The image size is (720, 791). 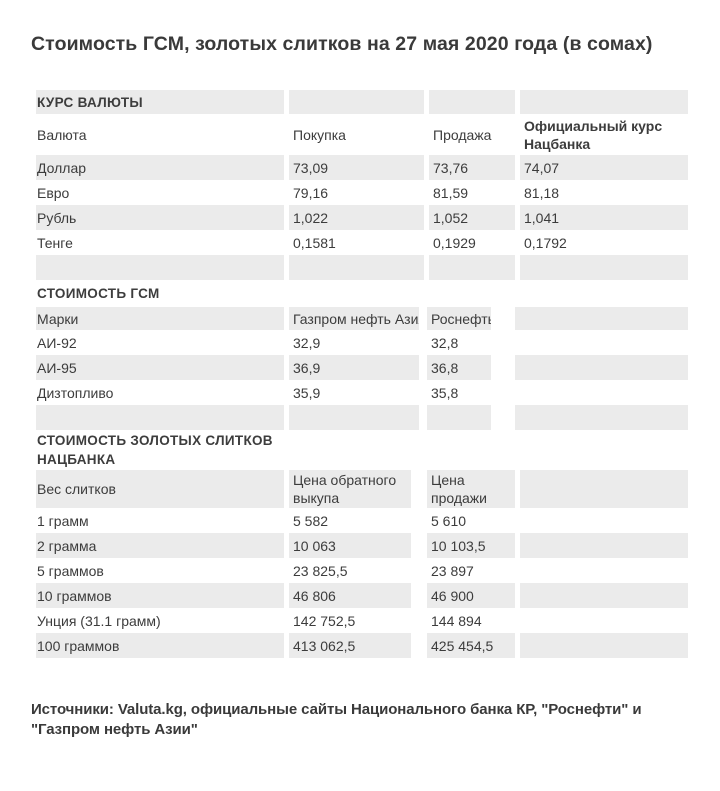 I want to click on table-cell: 413 062,5, so click(x=358, y=645).